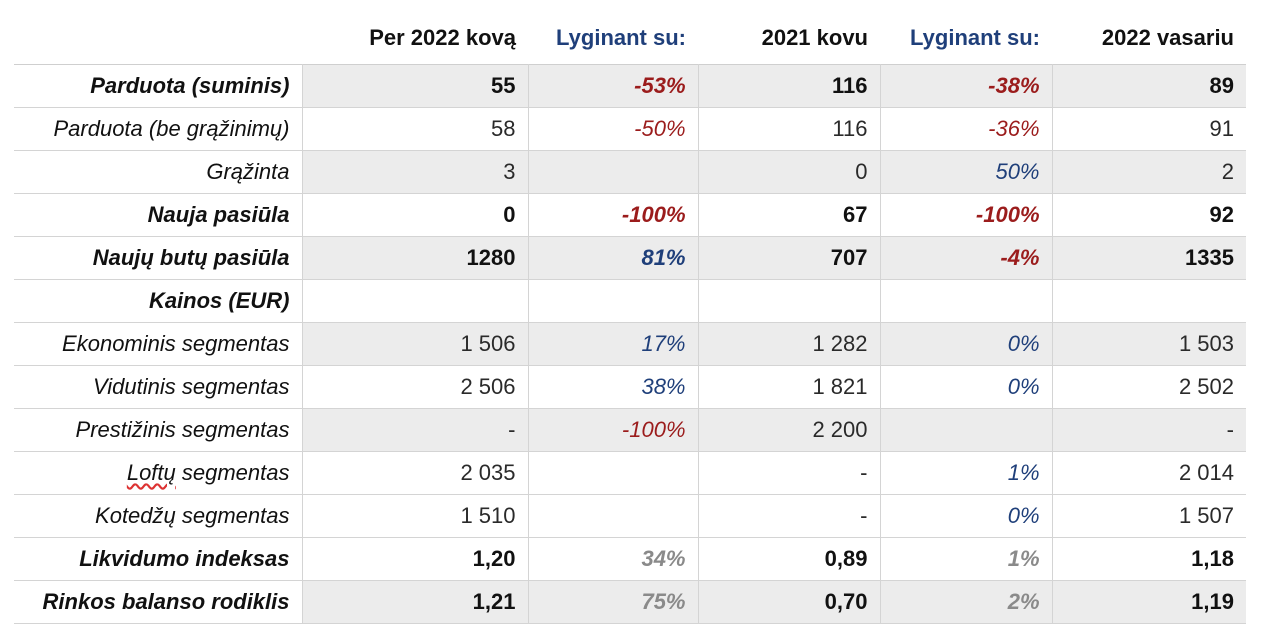  I want to click on cell-value: 92, so click(1148, 215).